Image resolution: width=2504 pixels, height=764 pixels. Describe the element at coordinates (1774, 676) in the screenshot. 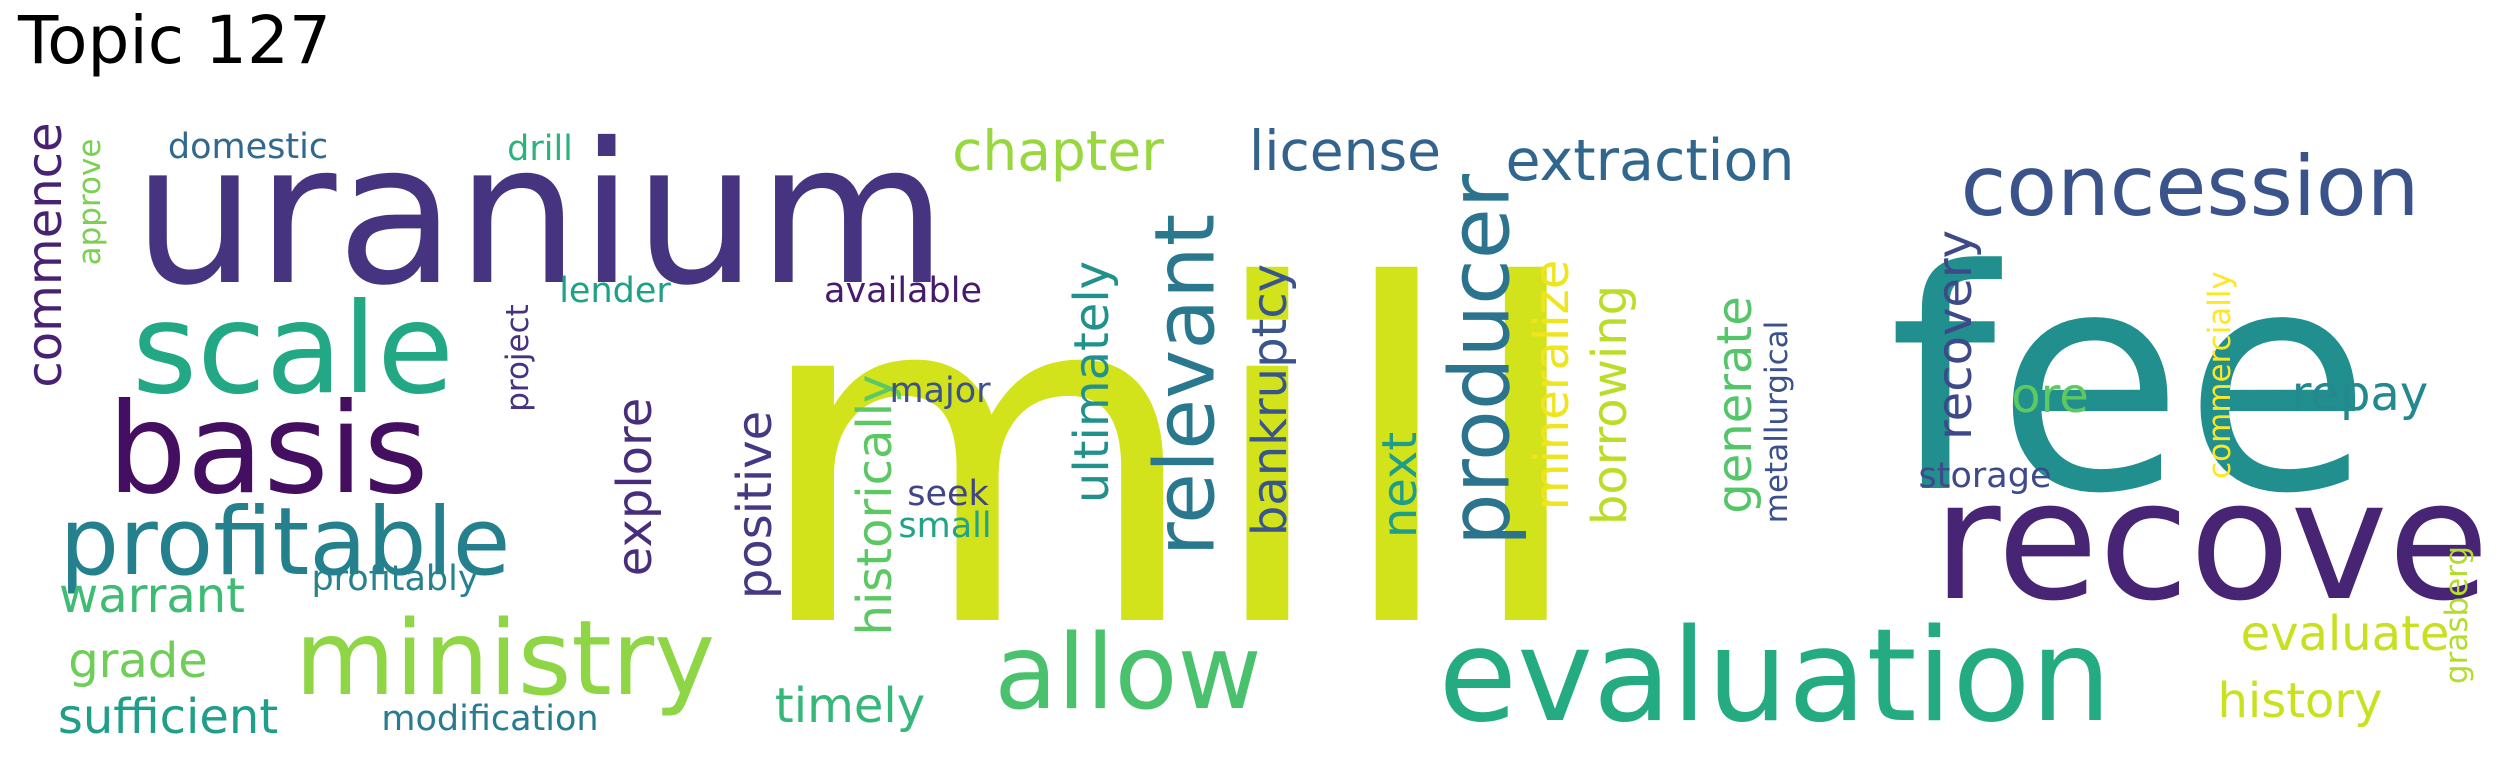

I see `word-evaluation: evaluation` at that location.